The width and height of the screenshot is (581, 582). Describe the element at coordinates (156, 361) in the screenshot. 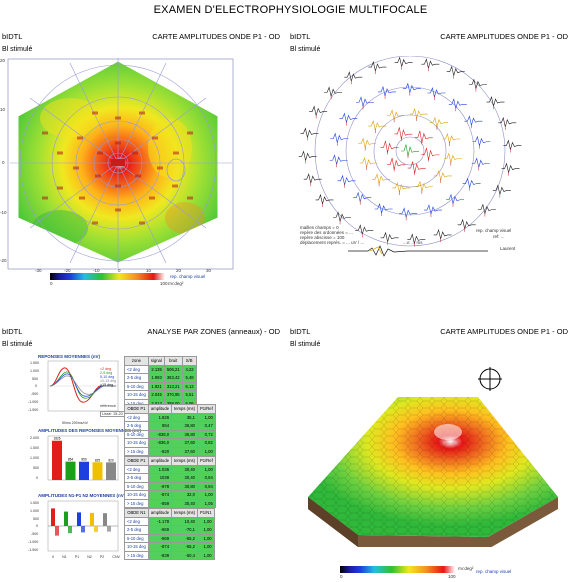

I see `header-cell: signal` at that location.